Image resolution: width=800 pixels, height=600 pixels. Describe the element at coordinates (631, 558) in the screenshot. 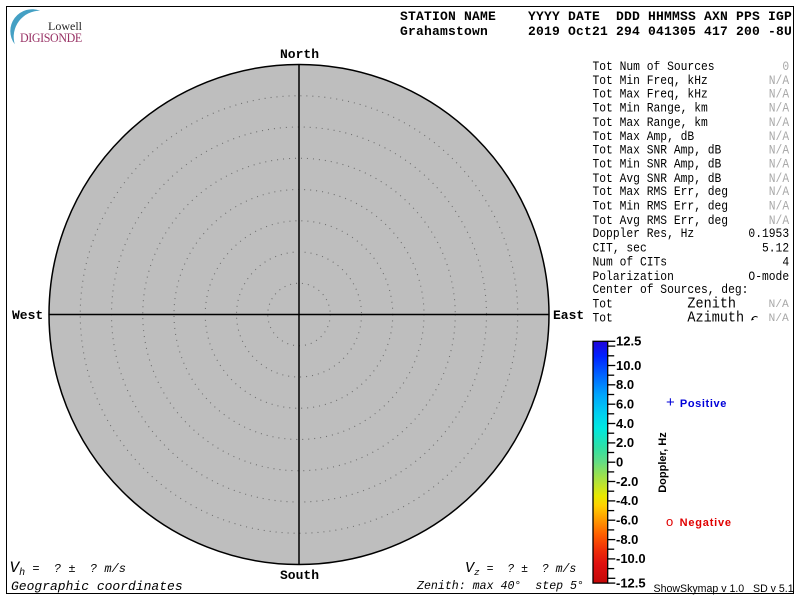

I see `svg-text: -10.0` at that location.